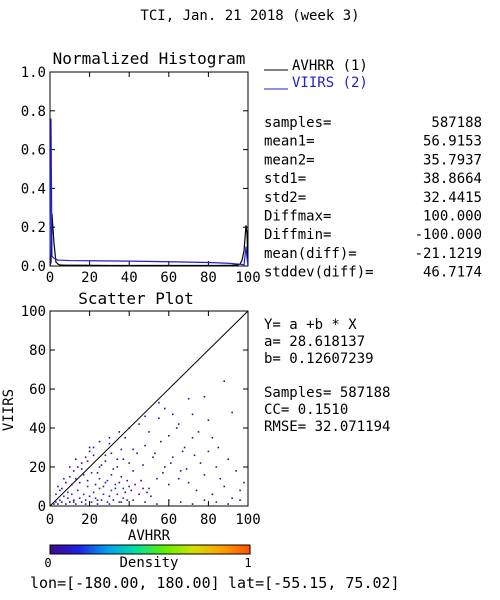  What do you see at coordinates (285, 179) in the screenshot?
I see `stat-label: std1=` at bounding box center [285, 179].